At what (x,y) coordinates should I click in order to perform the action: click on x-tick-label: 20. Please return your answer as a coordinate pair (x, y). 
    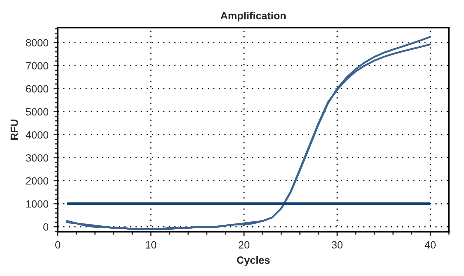
    Looking at the image, I should click on (244, 245).